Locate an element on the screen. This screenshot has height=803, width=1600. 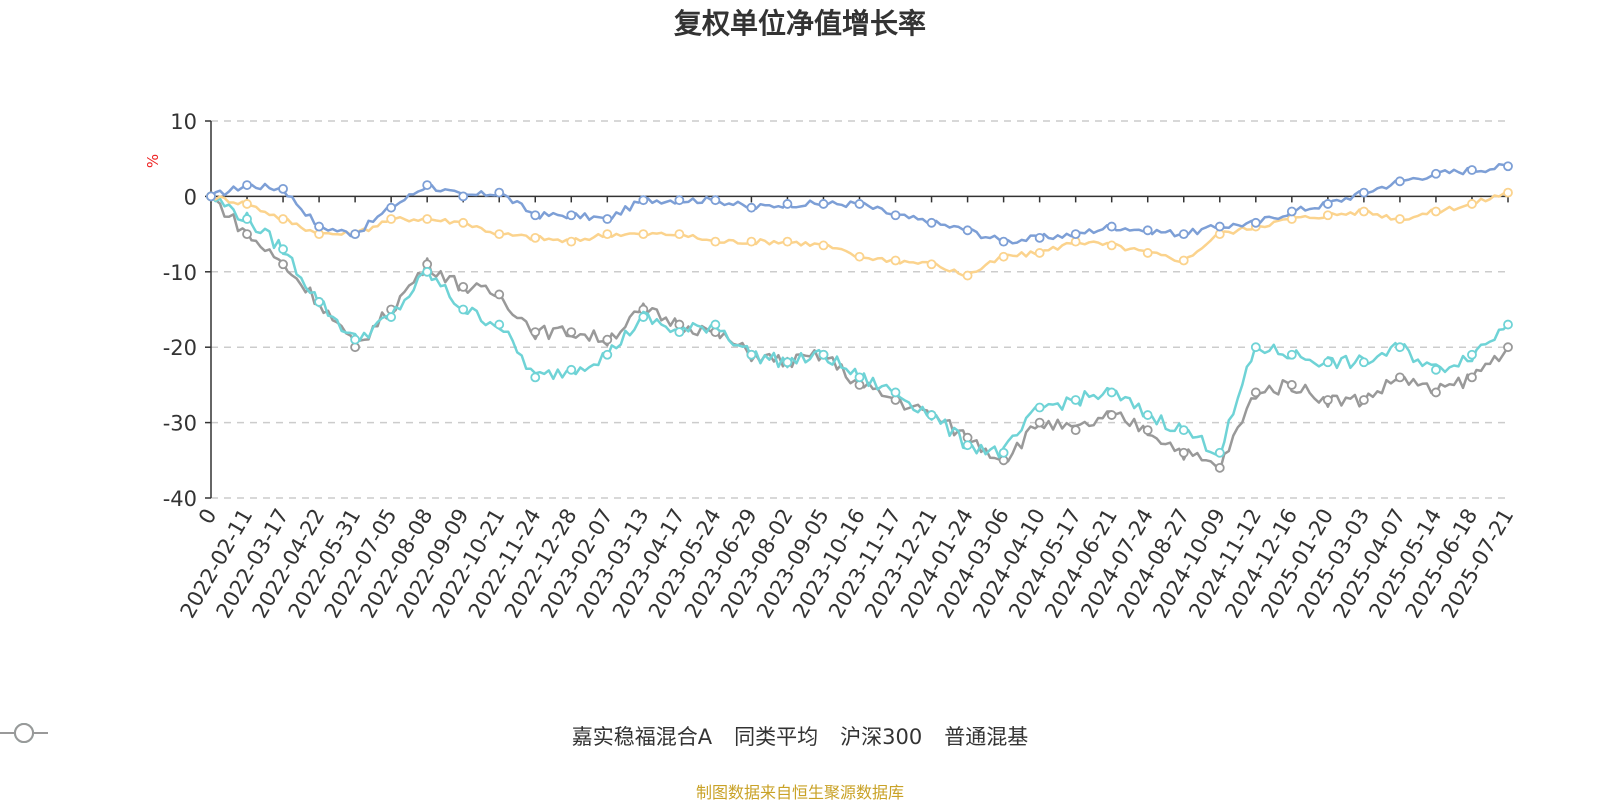
x-tick-label: 0 is located at coordinates (207, 517).